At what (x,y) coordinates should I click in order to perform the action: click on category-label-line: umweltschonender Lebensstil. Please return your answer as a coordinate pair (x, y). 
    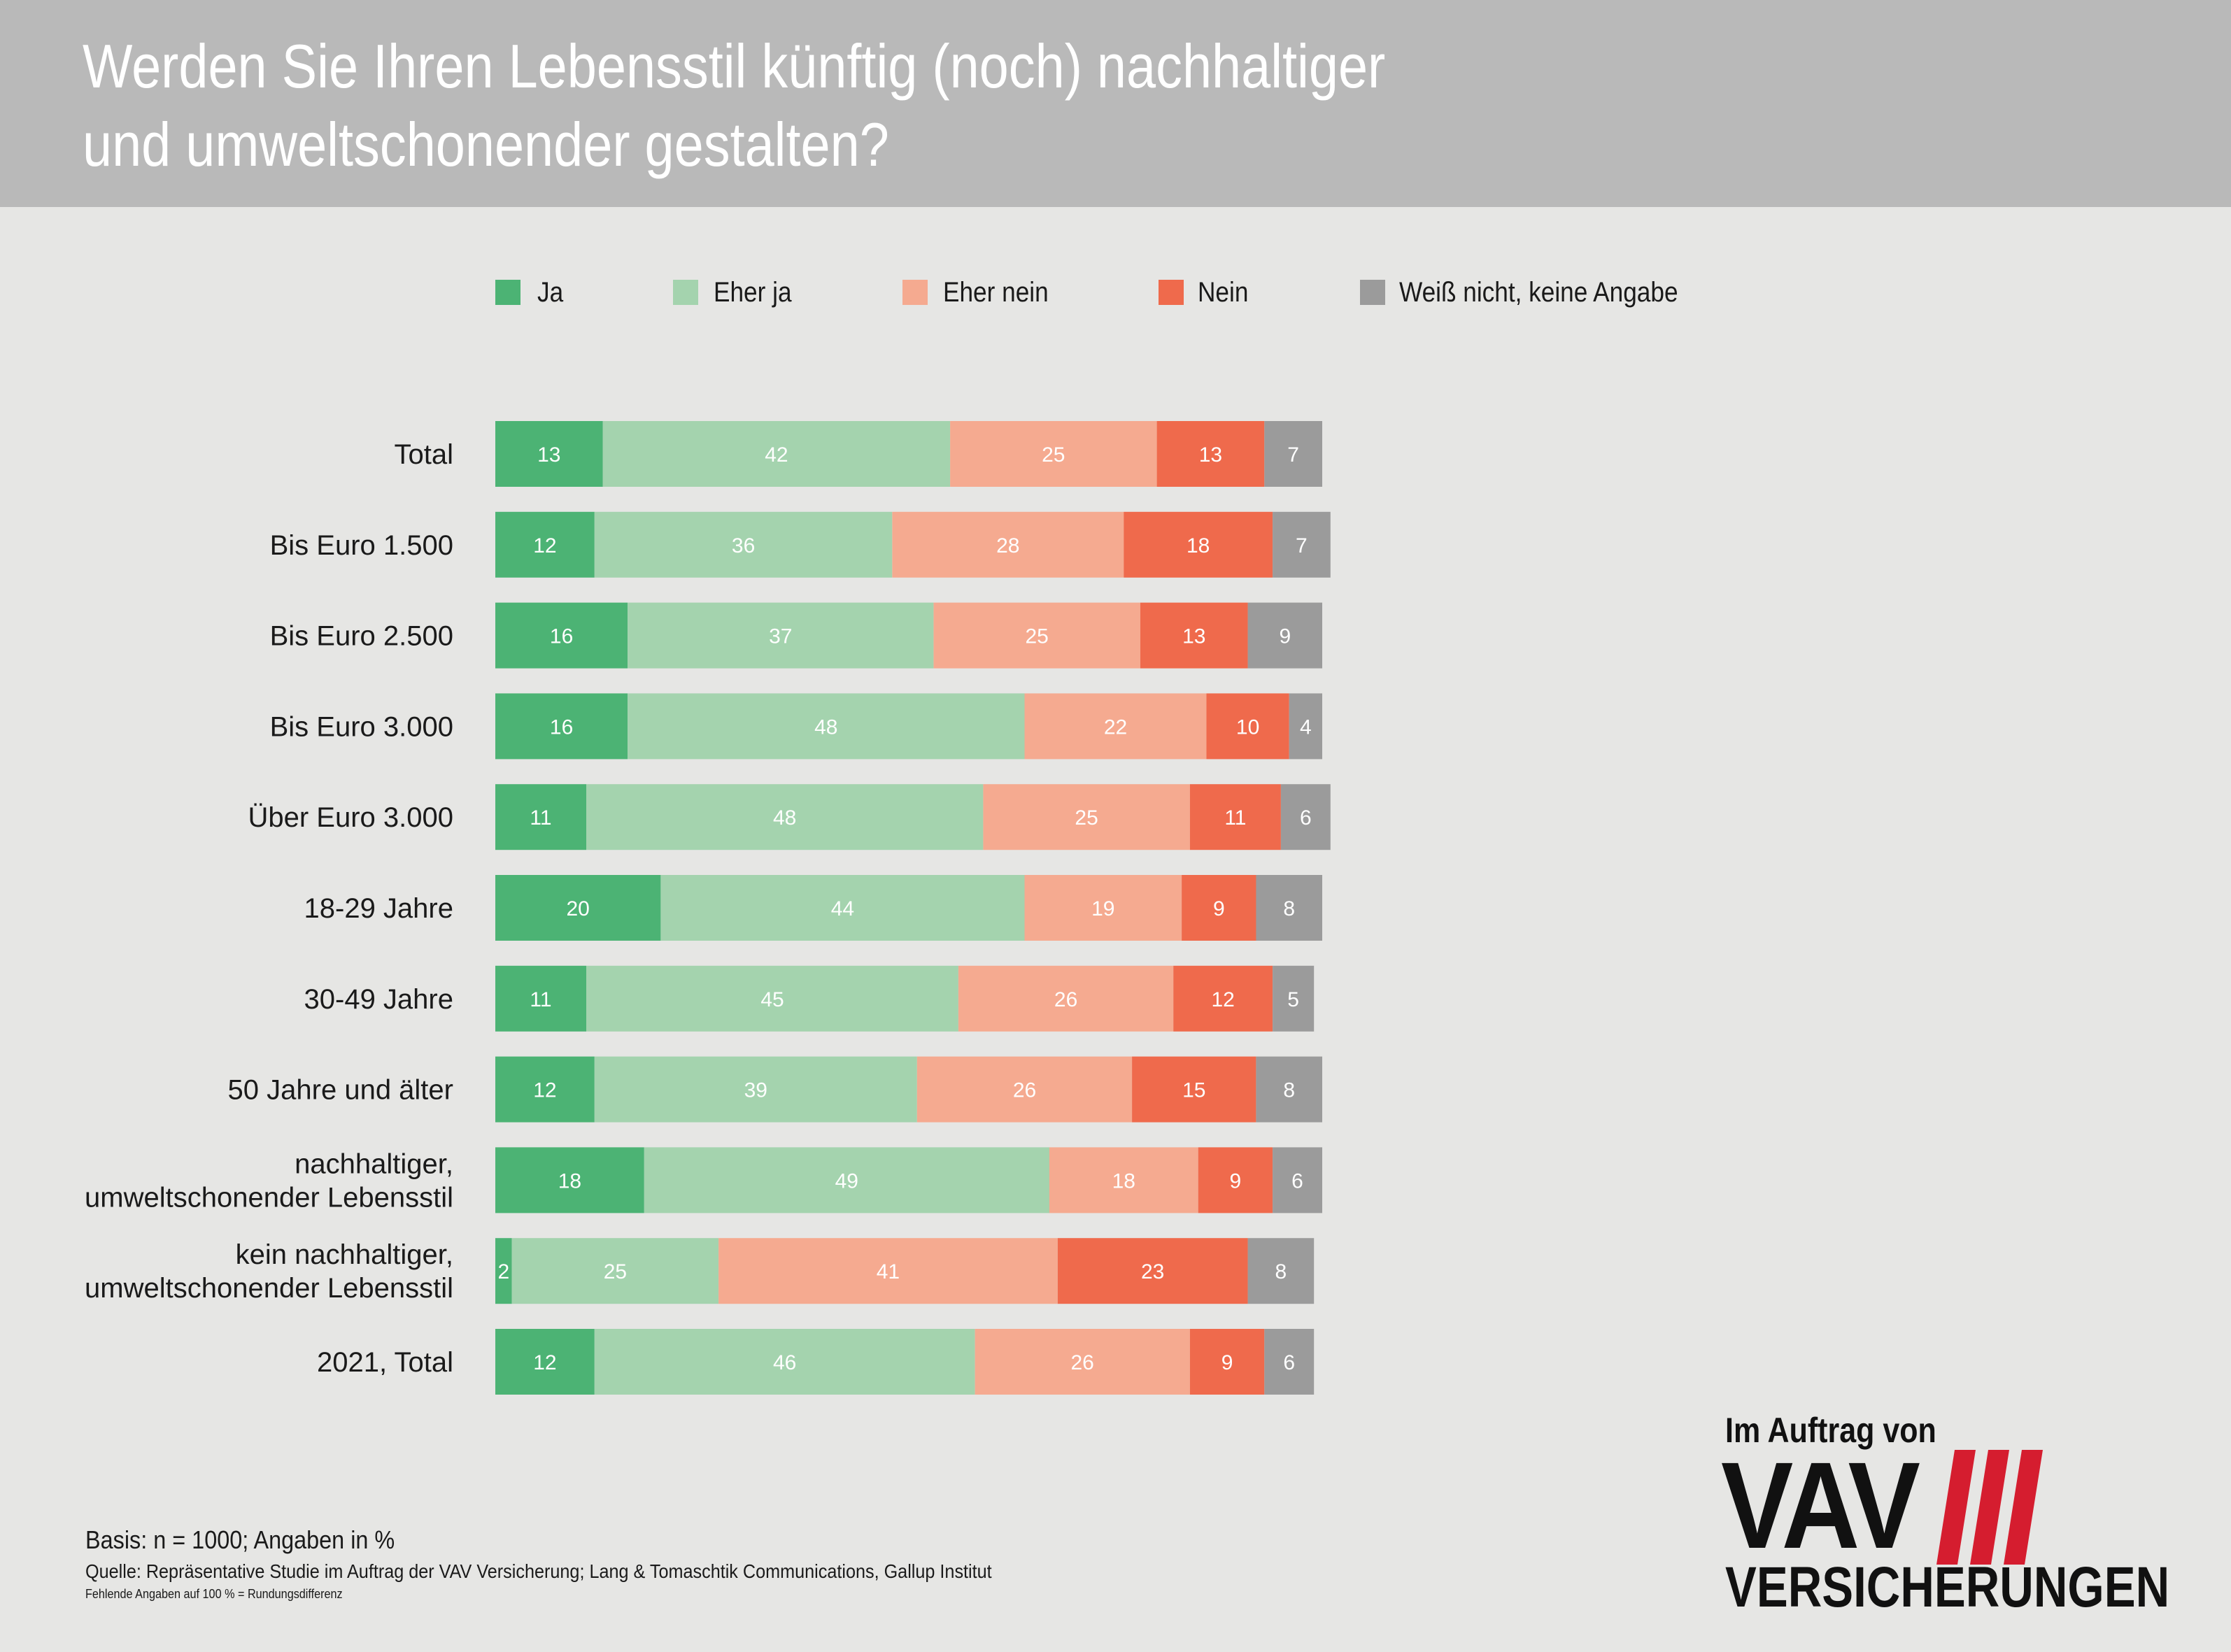
    Looking at the image, I should click on (269, 1288).